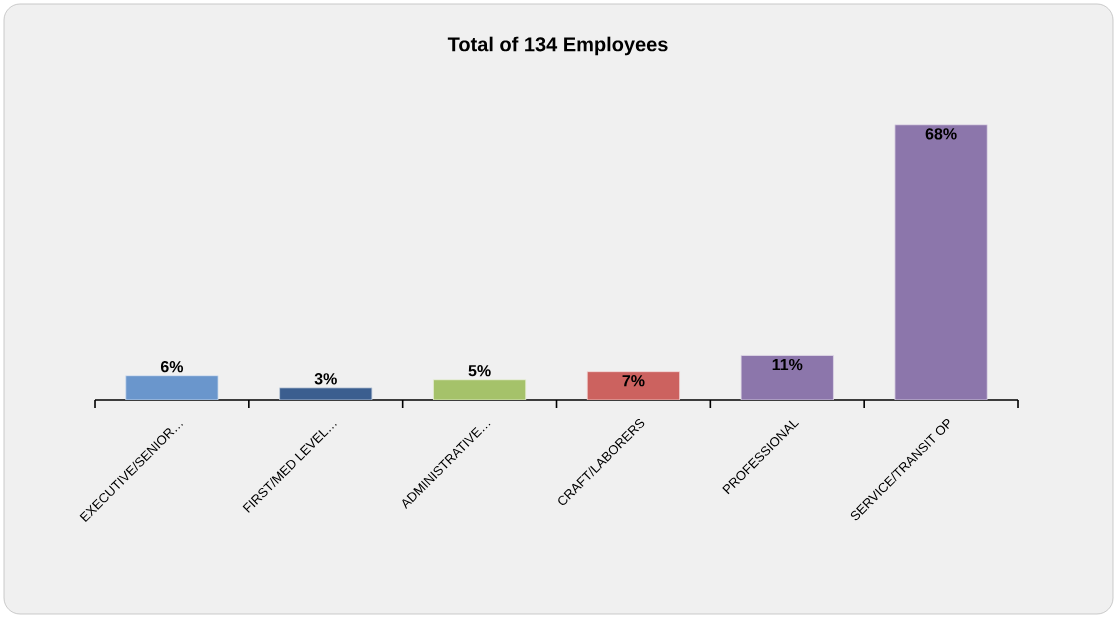  I want to click on data-label: 5%, so click(479, 371).